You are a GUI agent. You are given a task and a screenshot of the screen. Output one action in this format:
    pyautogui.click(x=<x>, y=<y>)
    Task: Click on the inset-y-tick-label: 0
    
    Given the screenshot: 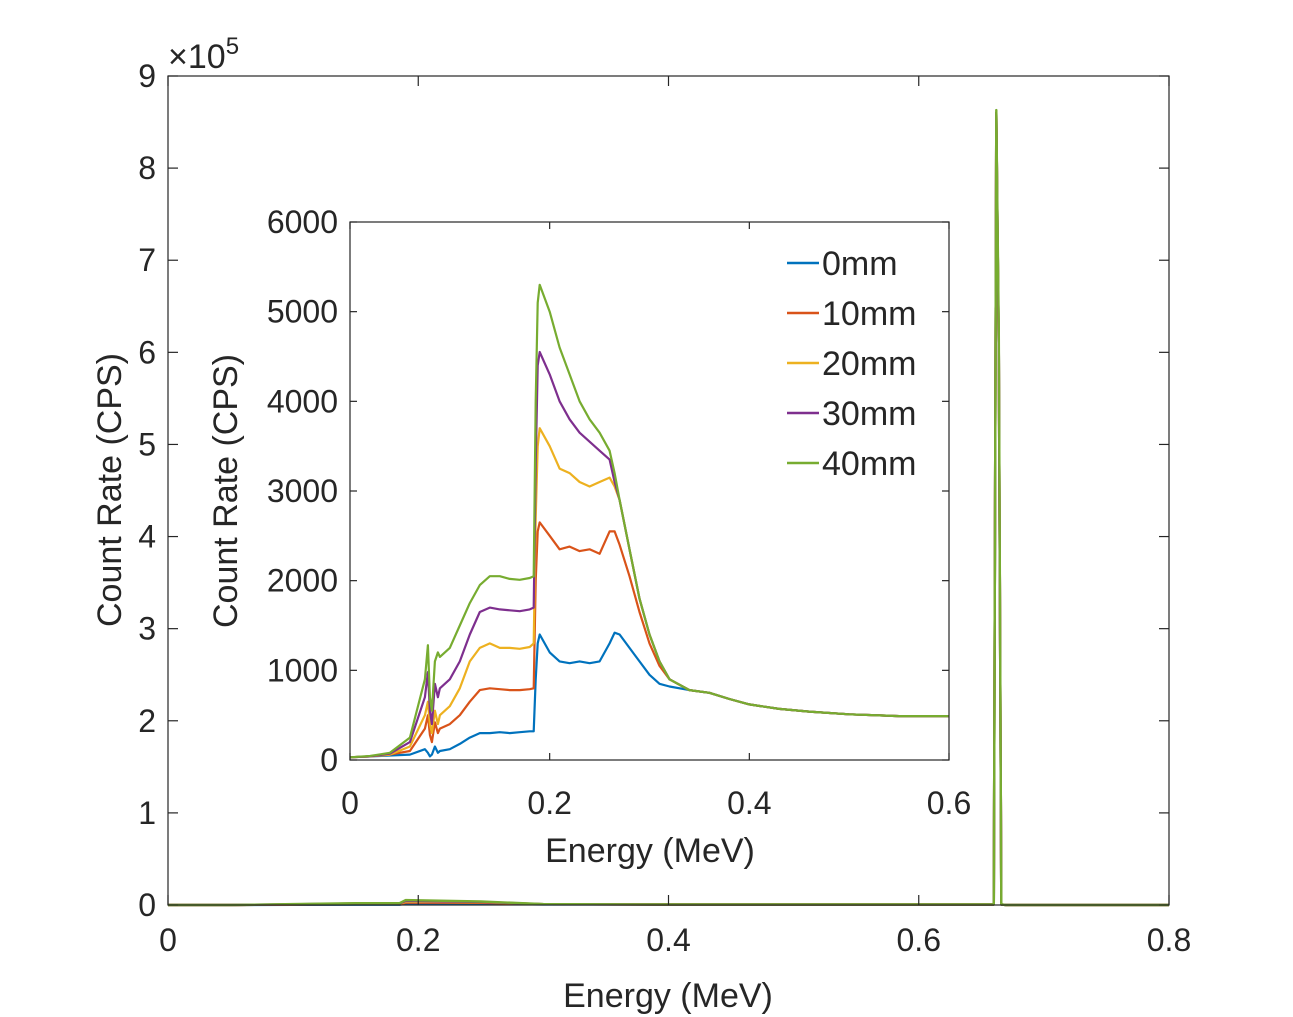 What is the action you would take?
    pyautogui.click(x=329, y=760)
    